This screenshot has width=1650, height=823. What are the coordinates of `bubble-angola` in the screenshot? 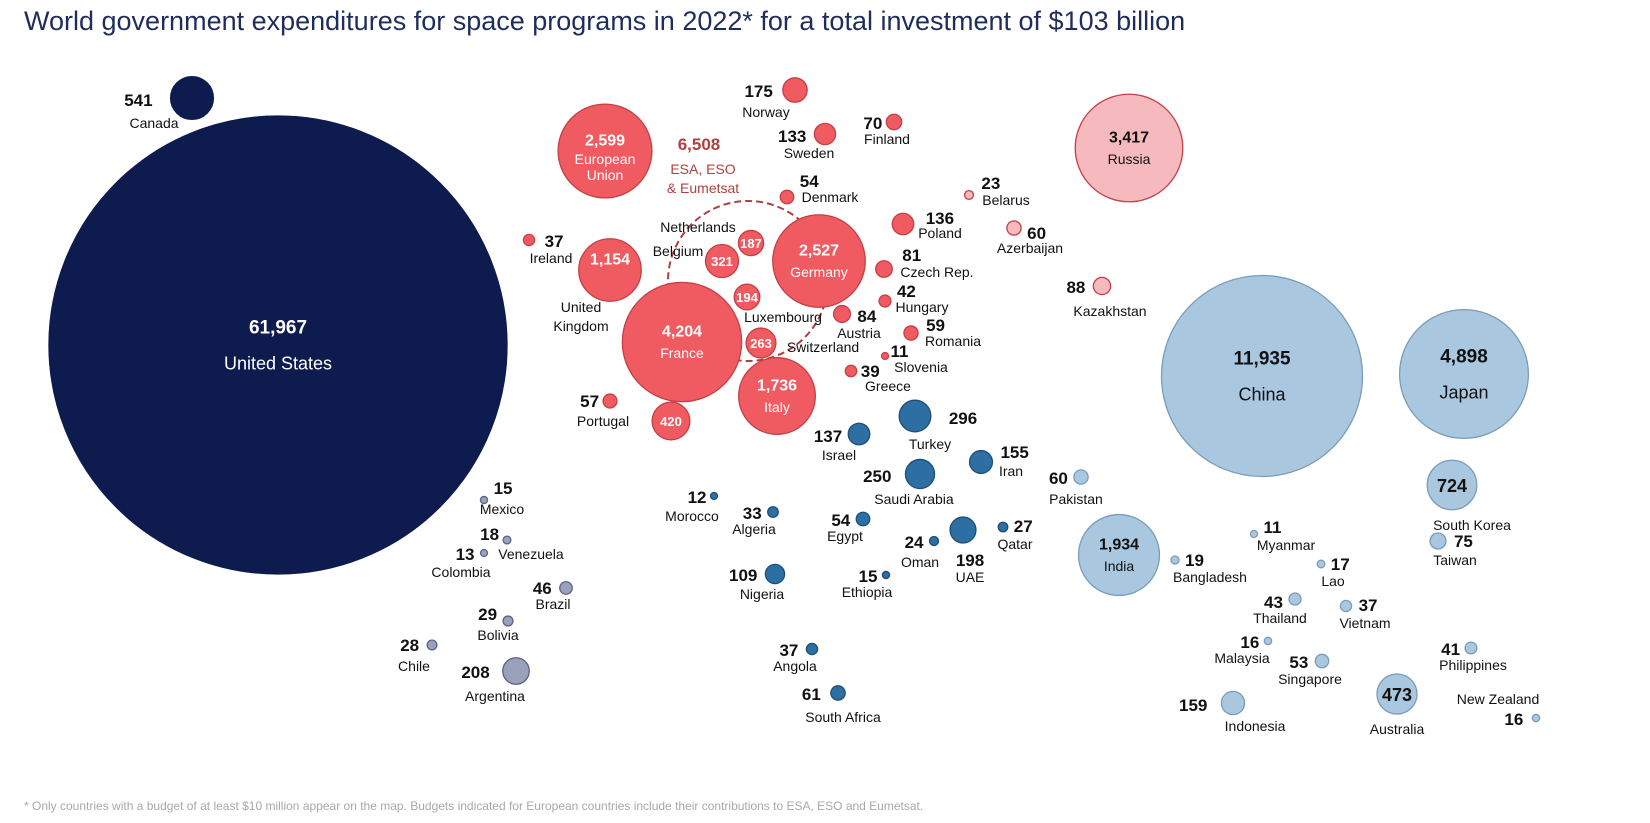 It's located at (812, 649).